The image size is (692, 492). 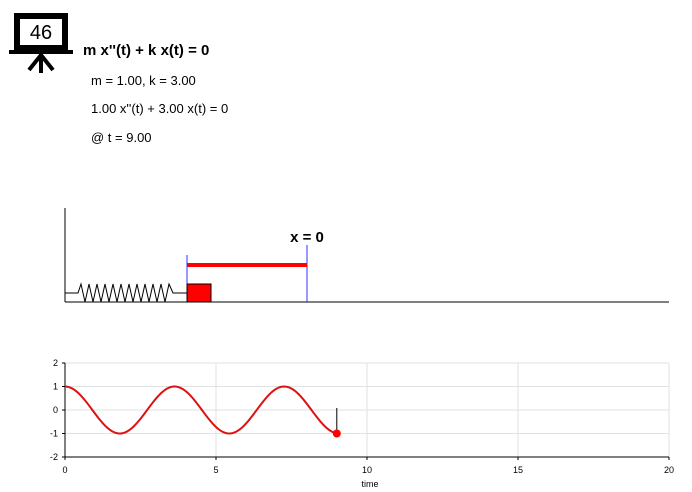 What do you see at coordinates (669, 470) in the screenshot?
I see `x-tick-label: 20` at bounding box center [669, 470].